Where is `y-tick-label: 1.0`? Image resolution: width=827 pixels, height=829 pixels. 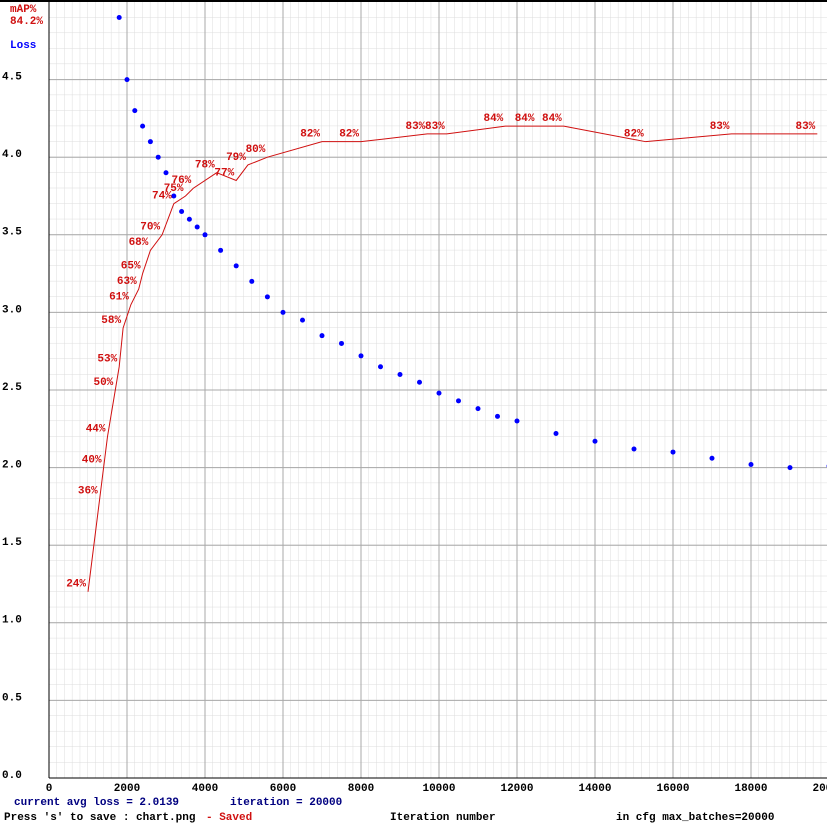
y-tick-label: 1.0 is located at coordinates (12, 621).